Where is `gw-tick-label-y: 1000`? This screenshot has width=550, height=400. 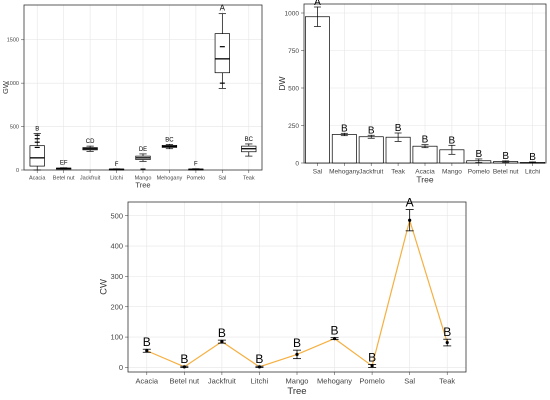
gw-tick-label-y: 1000 is located at coordinates (13, 84).